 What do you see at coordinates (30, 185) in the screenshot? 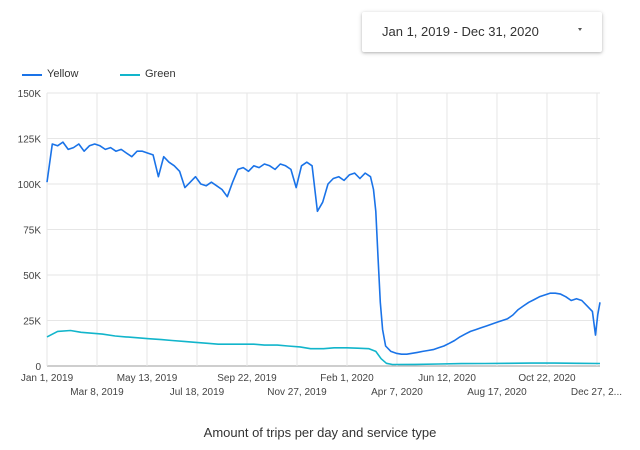
I see `y-tick-label: 100K` at bounding box center [30, 185].